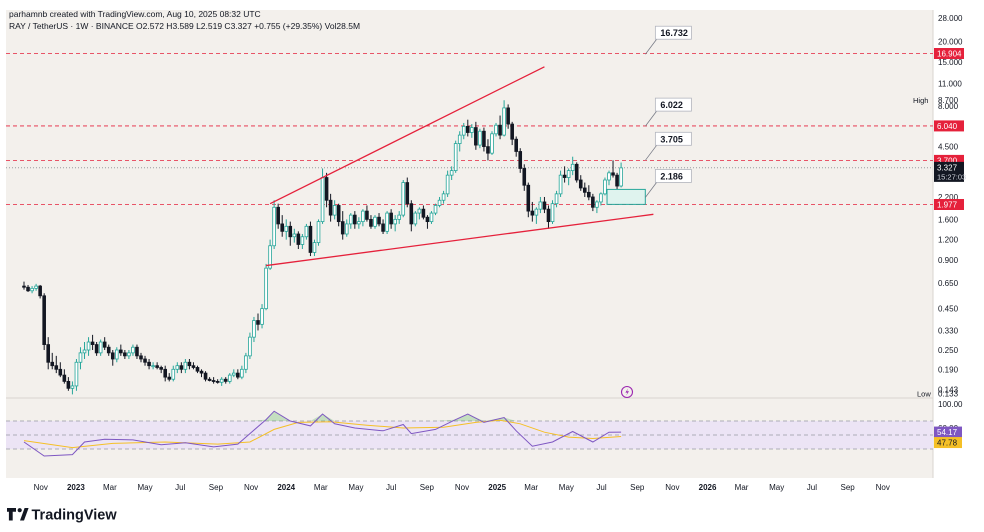 This screenshot has width=984, height=532. Describe the element at coordinates (497, 487) in the screenshot. I see `x-tick-label: 2025` at that location.